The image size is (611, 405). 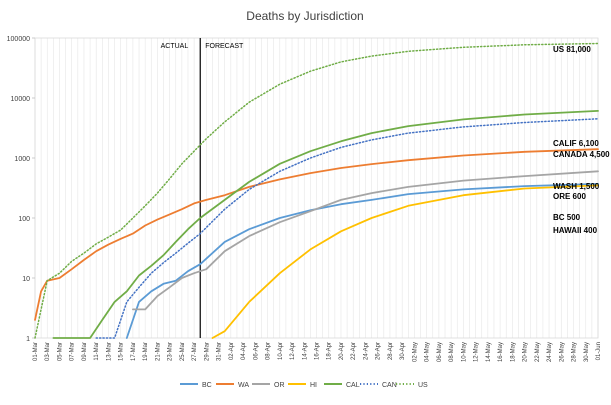 I want to click on divider-layer: ACTUAL FORECAST, so click(x=202, y=188).